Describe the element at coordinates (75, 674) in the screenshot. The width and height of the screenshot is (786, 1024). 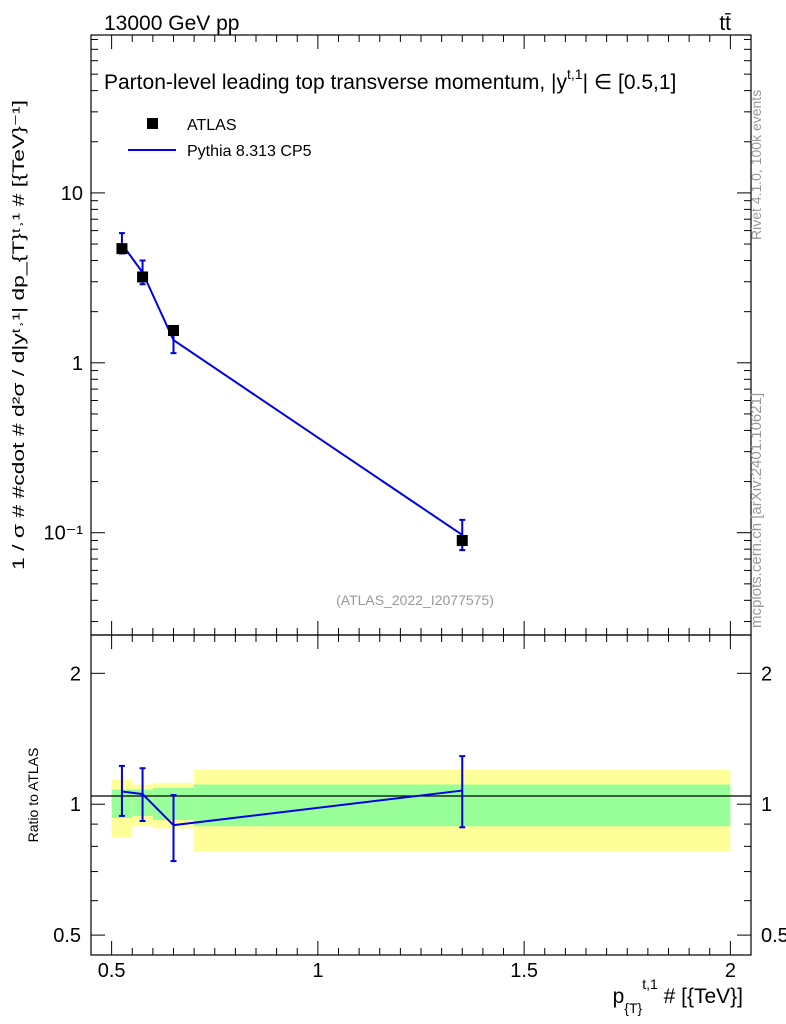
I see `ratio-y-tick-label-left: 2` at that location.